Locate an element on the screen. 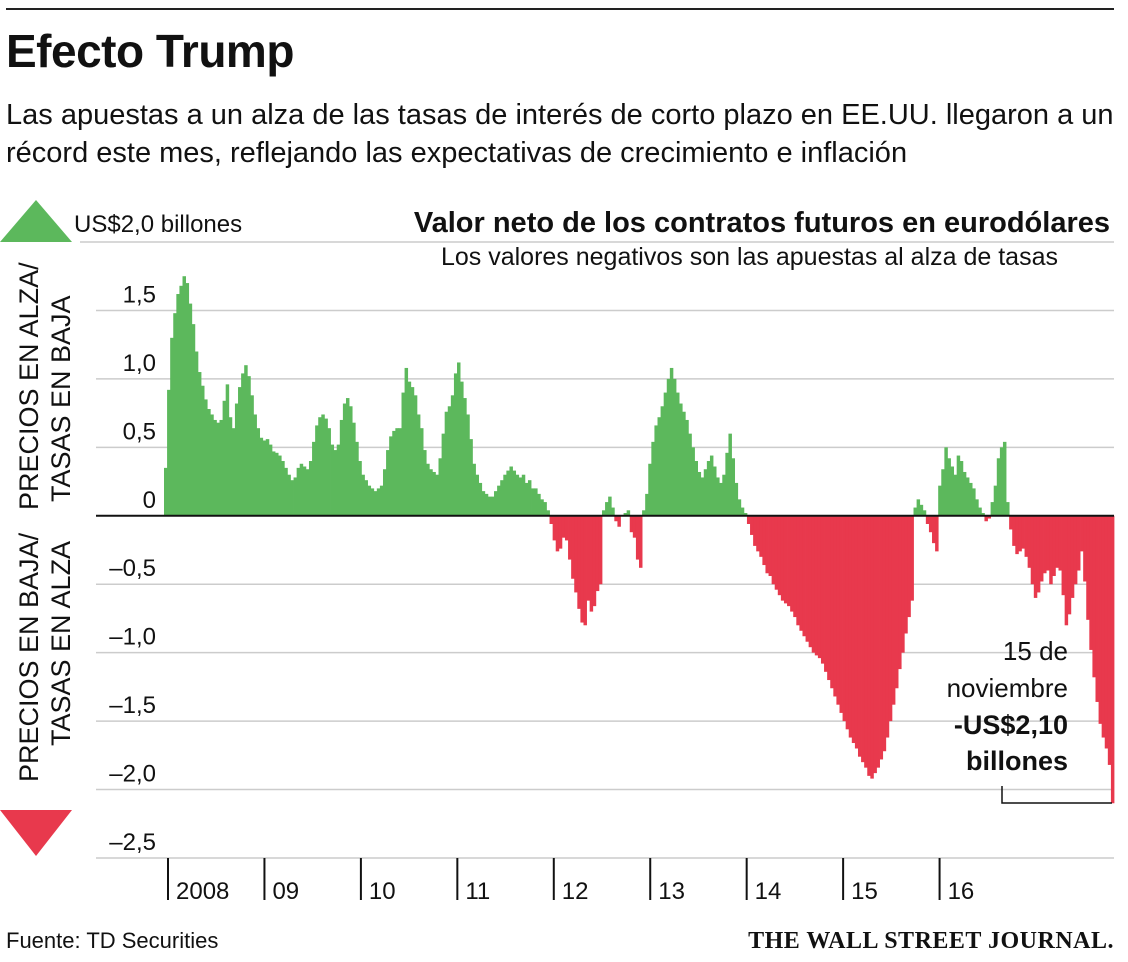 The width and height of the screenshot is (1128, 962). annotation-value: -US$2,10 is located at coordinates (1011, 725).